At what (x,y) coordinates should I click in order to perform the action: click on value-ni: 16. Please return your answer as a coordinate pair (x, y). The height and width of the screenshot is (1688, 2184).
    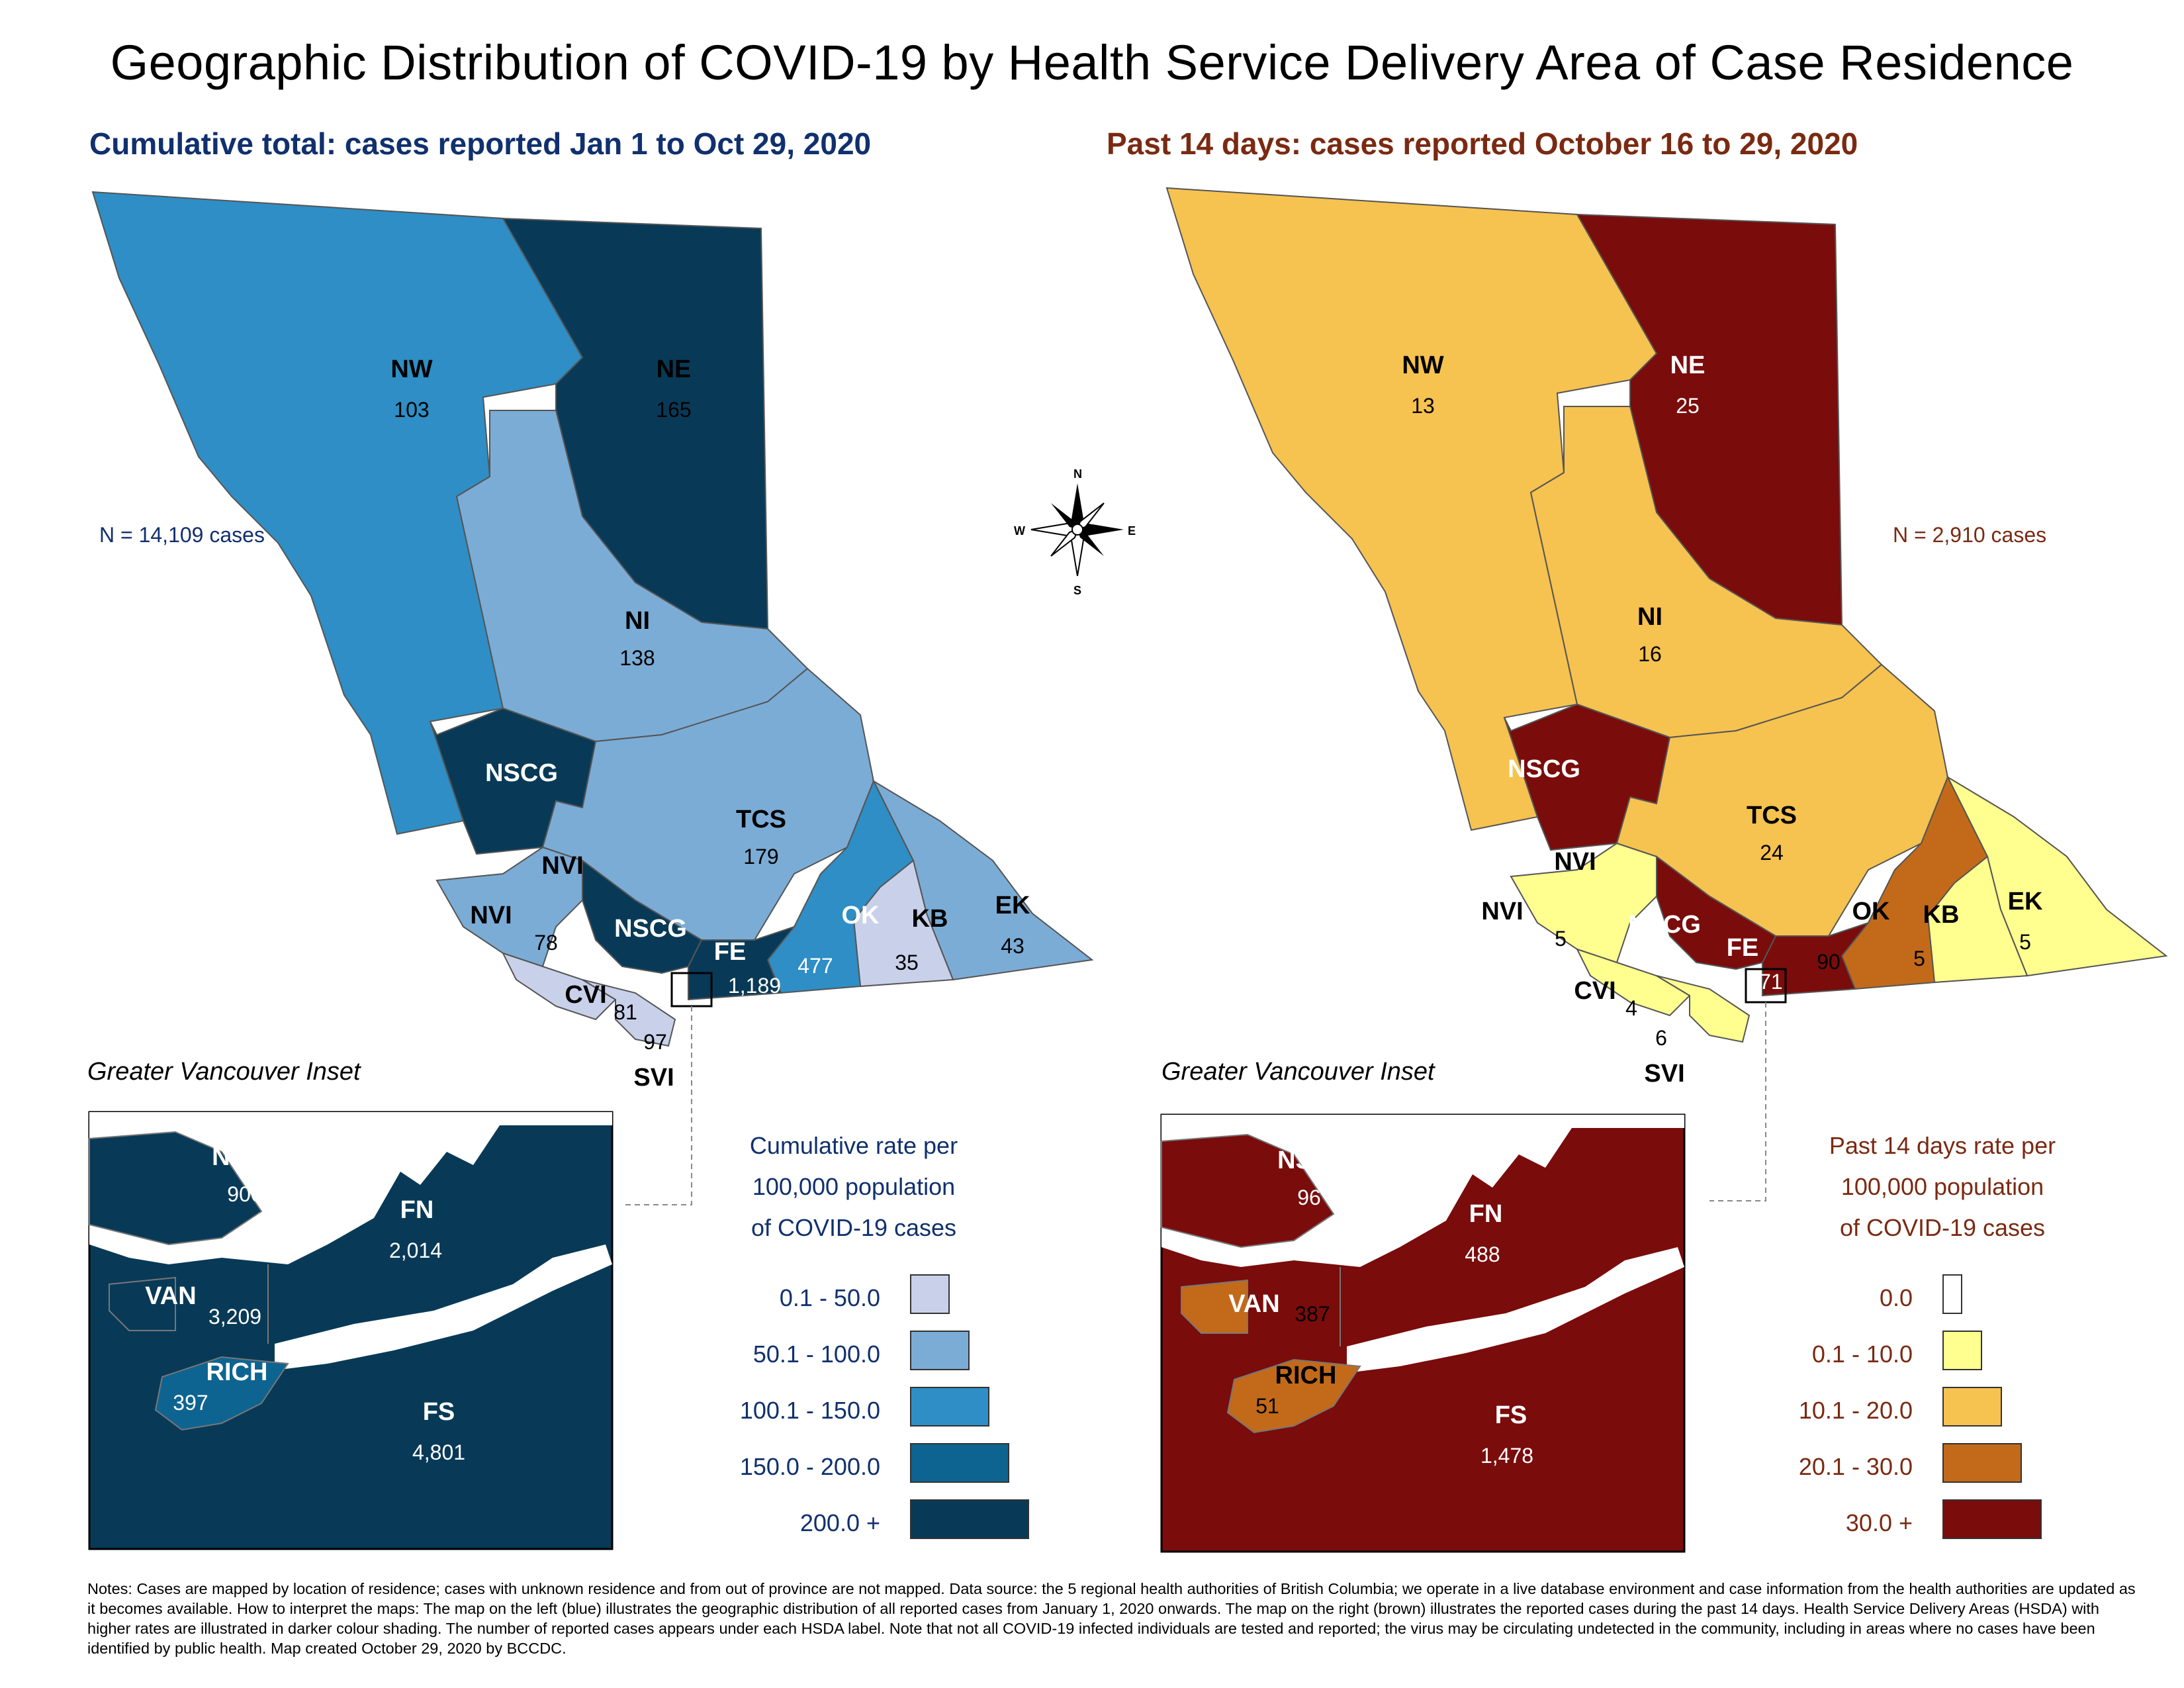
    Looking at the image, I should click on (1650, 654).